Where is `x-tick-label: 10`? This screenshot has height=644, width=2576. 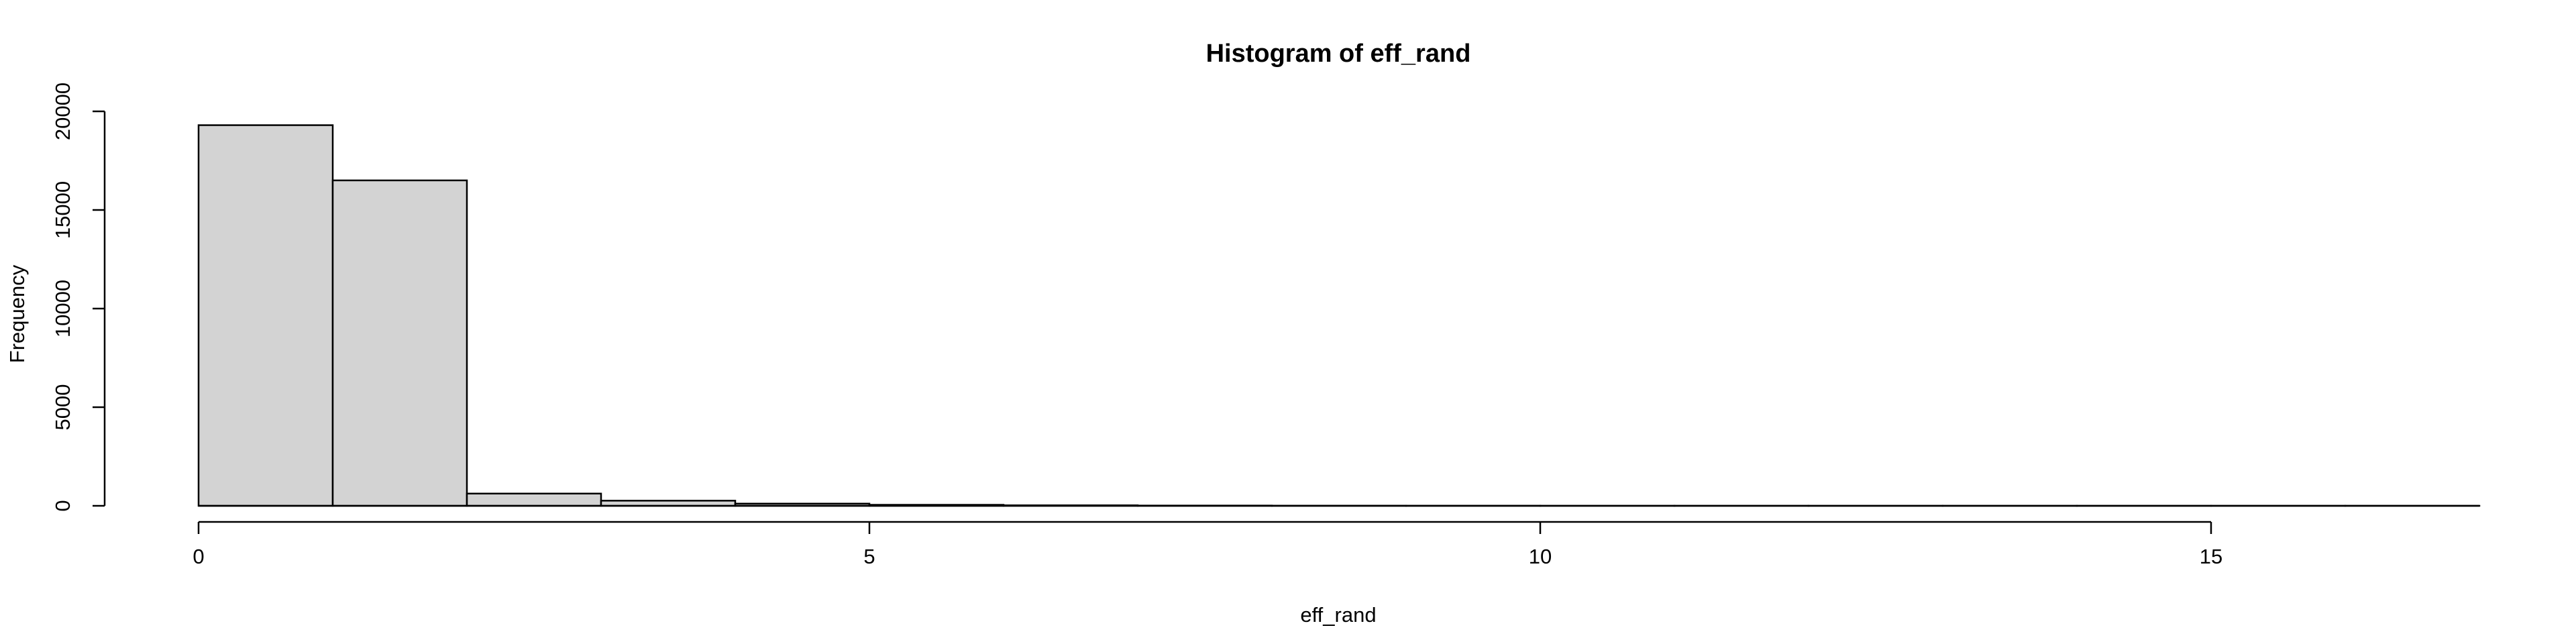 x-tick-label: 10 is located at coordinates (1540, 556).